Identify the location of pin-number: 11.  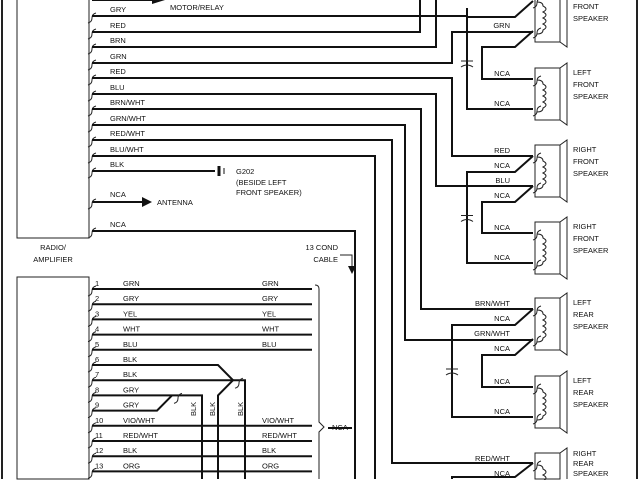
(99, 435).